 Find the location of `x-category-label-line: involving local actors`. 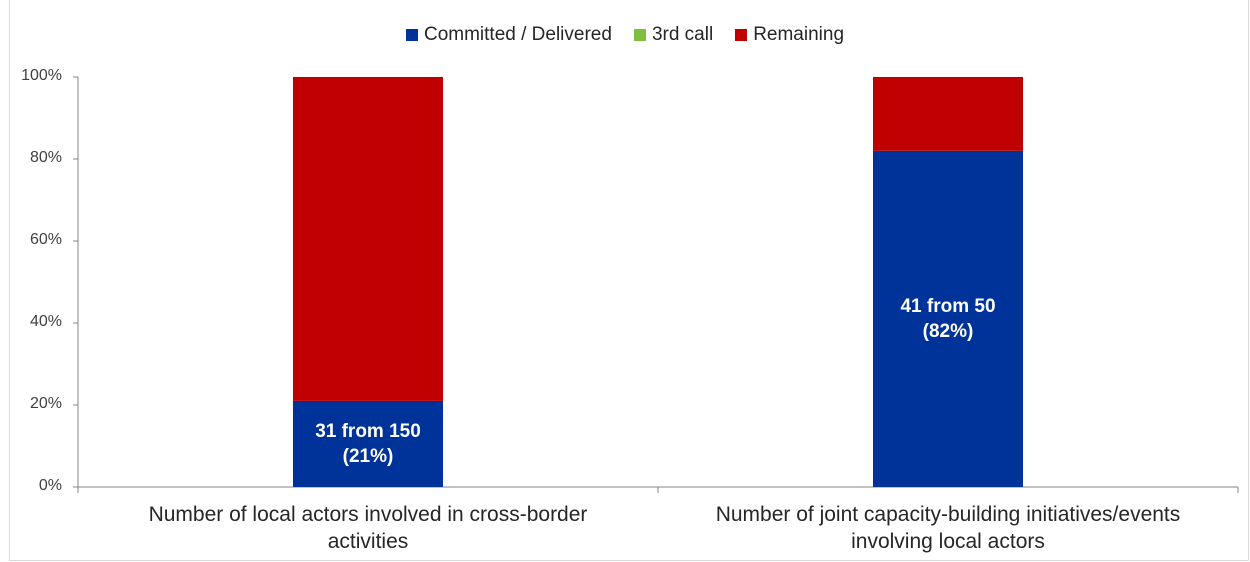

x-category-label-line: involving local actors is located at coordinates (948, 541).